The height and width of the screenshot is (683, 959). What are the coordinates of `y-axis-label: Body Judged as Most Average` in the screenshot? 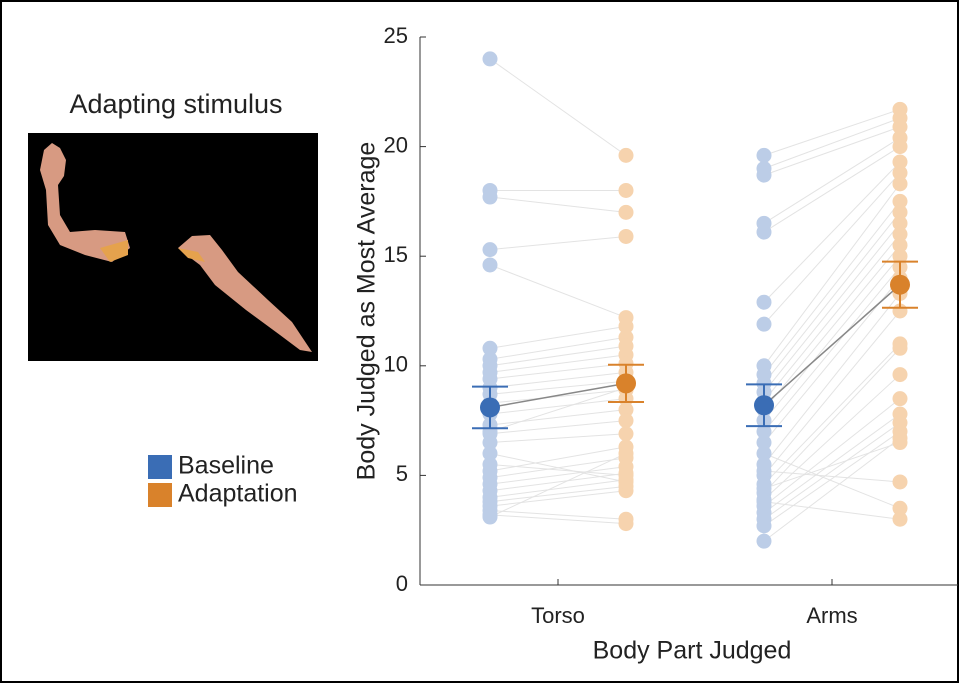 It's located at (367, 311).